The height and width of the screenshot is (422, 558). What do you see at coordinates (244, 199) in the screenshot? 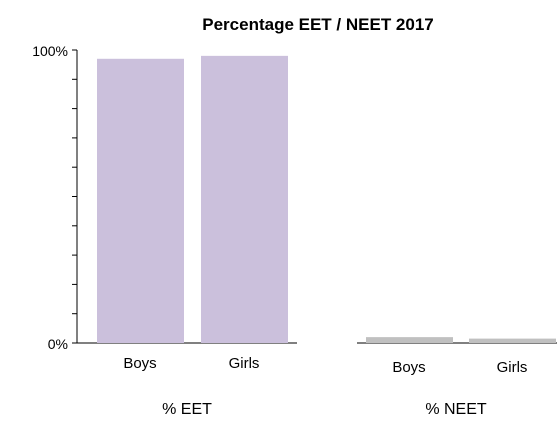
I see `bar-eet-girls` at bounding box center [244, 199].